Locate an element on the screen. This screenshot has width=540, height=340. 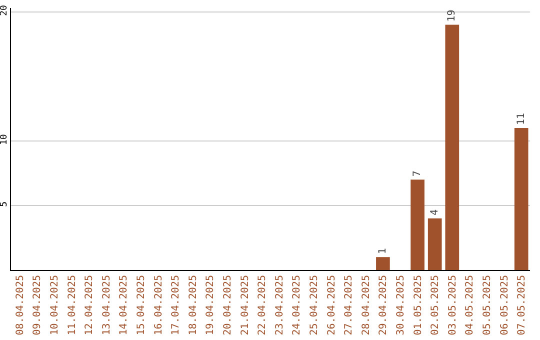
x-tick-label: 15.04.2025 is located at coordinates (141, 305).